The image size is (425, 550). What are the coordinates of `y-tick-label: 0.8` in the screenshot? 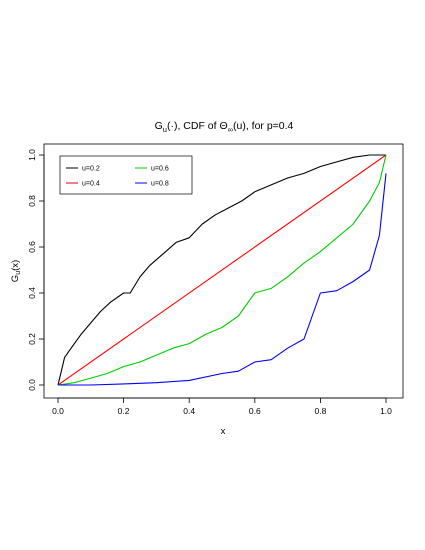 It's located at (32, 201).